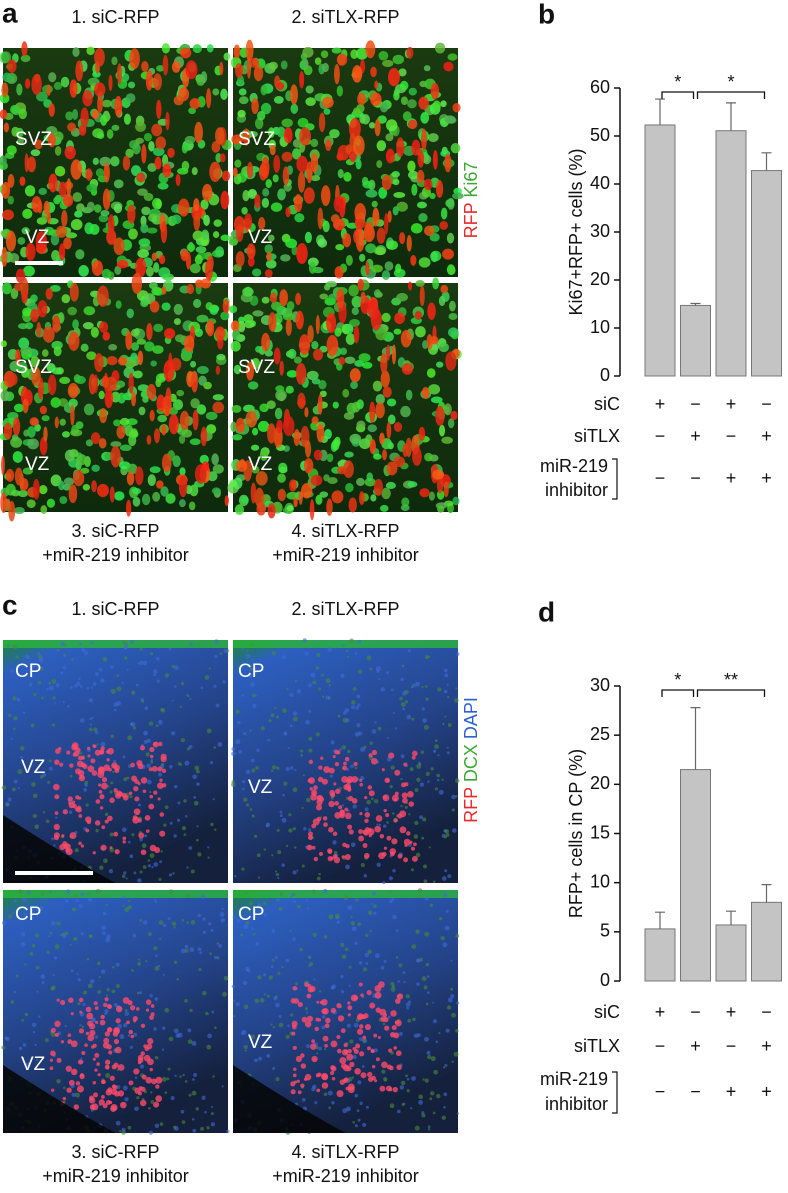 The width and height of the screenshot is (788, 1193). Describe the element at coordinates (576, 833) in the screenshot. I see `y-axis-label: RFP+ cells in CP (%)` at that location.